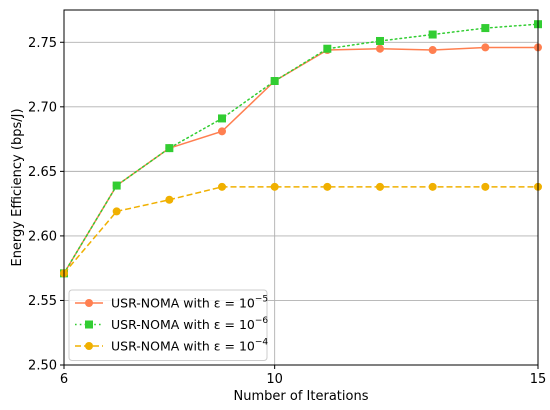 The width and height of the screenshot is (550, 410). What do you see at coordinates (189, 346) in the screenshot?
I see `legend-label-2: USR-NOMA with ε = 10−4` at bounding box center [189, 346].